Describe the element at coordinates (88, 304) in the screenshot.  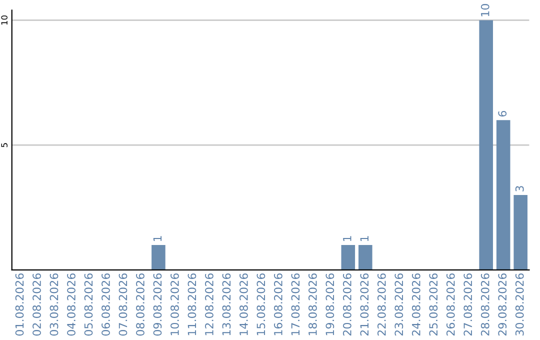
I see `x-tick-label: 05.08.2026` at that location.